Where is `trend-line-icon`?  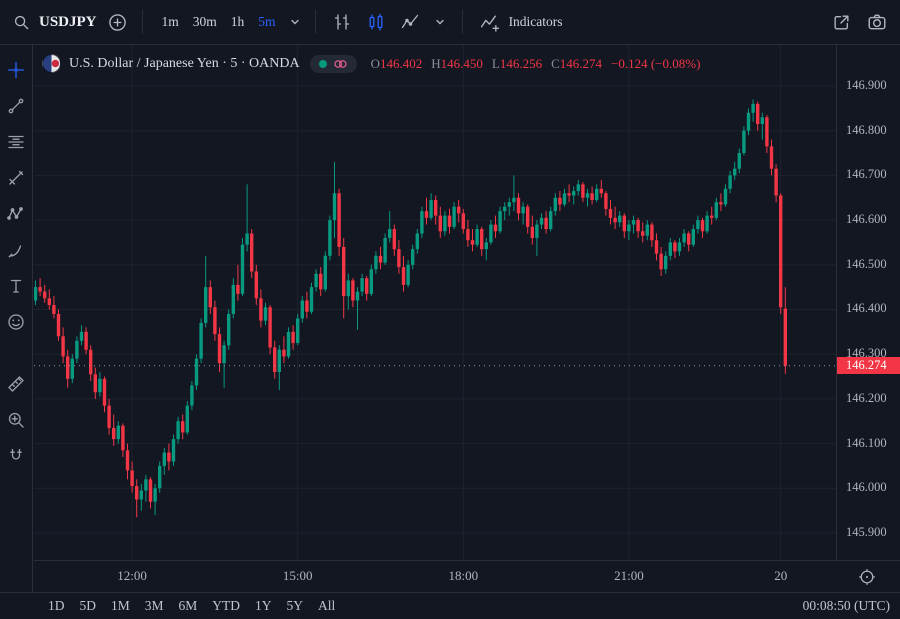 trend-line-icon is located at coordinates (16, 106).